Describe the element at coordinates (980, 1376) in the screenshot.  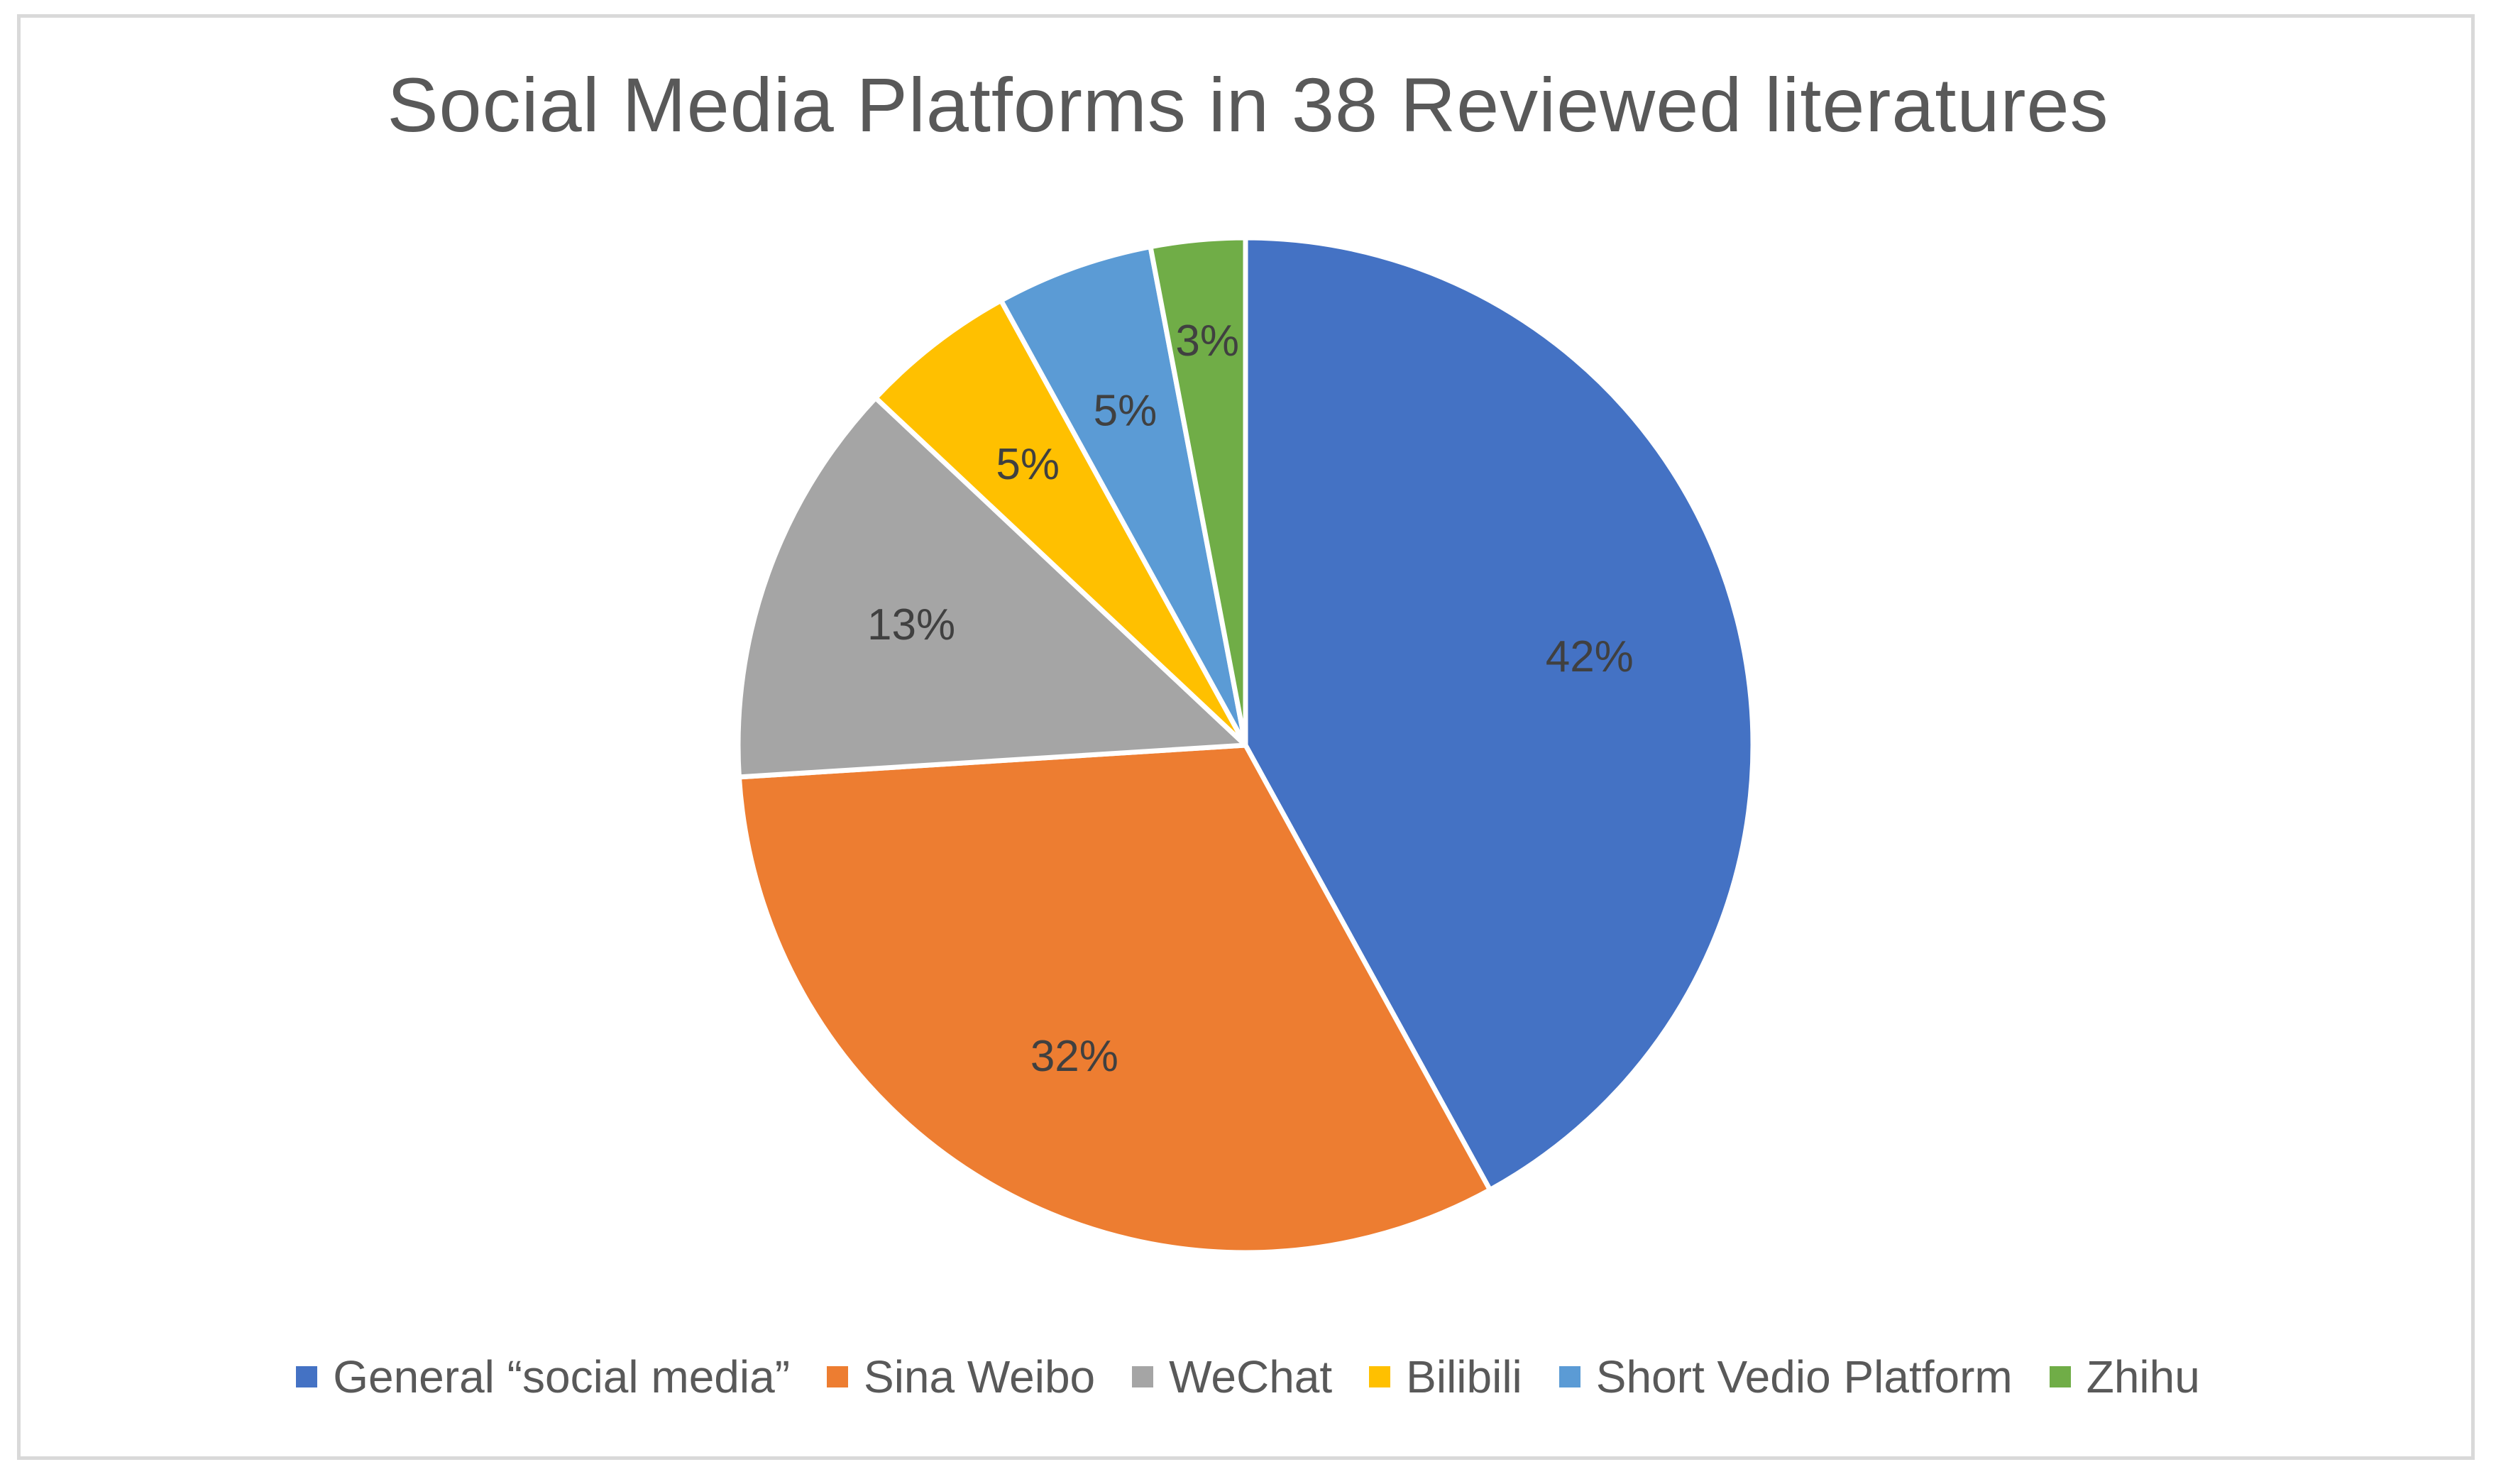
I see `legend-label: Sina Weibo` at that location.